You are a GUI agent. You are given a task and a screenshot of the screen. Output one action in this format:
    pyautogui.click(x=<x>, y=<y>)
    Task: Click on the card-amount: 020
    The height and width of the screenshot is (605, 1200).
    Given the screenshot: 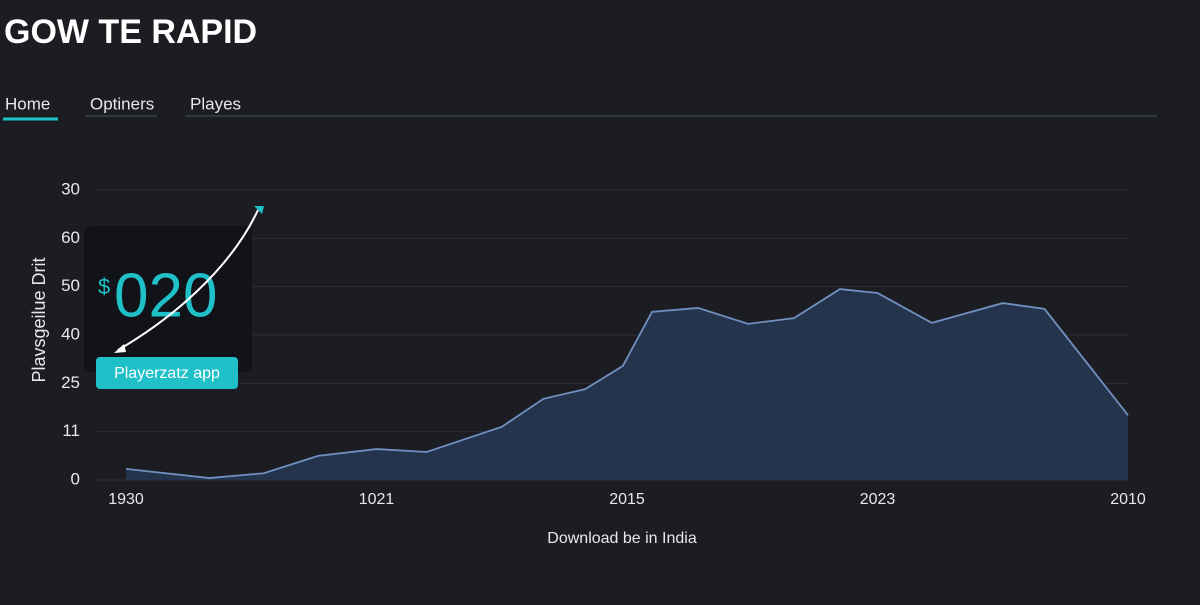 What is the action you would take?
    pyautogui.click(x=165, y=295)
    